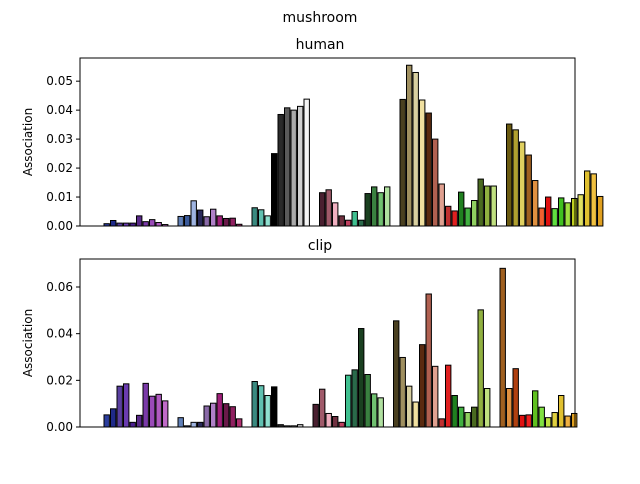 The image size is (640, 484). Describe the element at coordinates (320, 246) in the screenshot. I see `panel-title-clip: clip` at that location.